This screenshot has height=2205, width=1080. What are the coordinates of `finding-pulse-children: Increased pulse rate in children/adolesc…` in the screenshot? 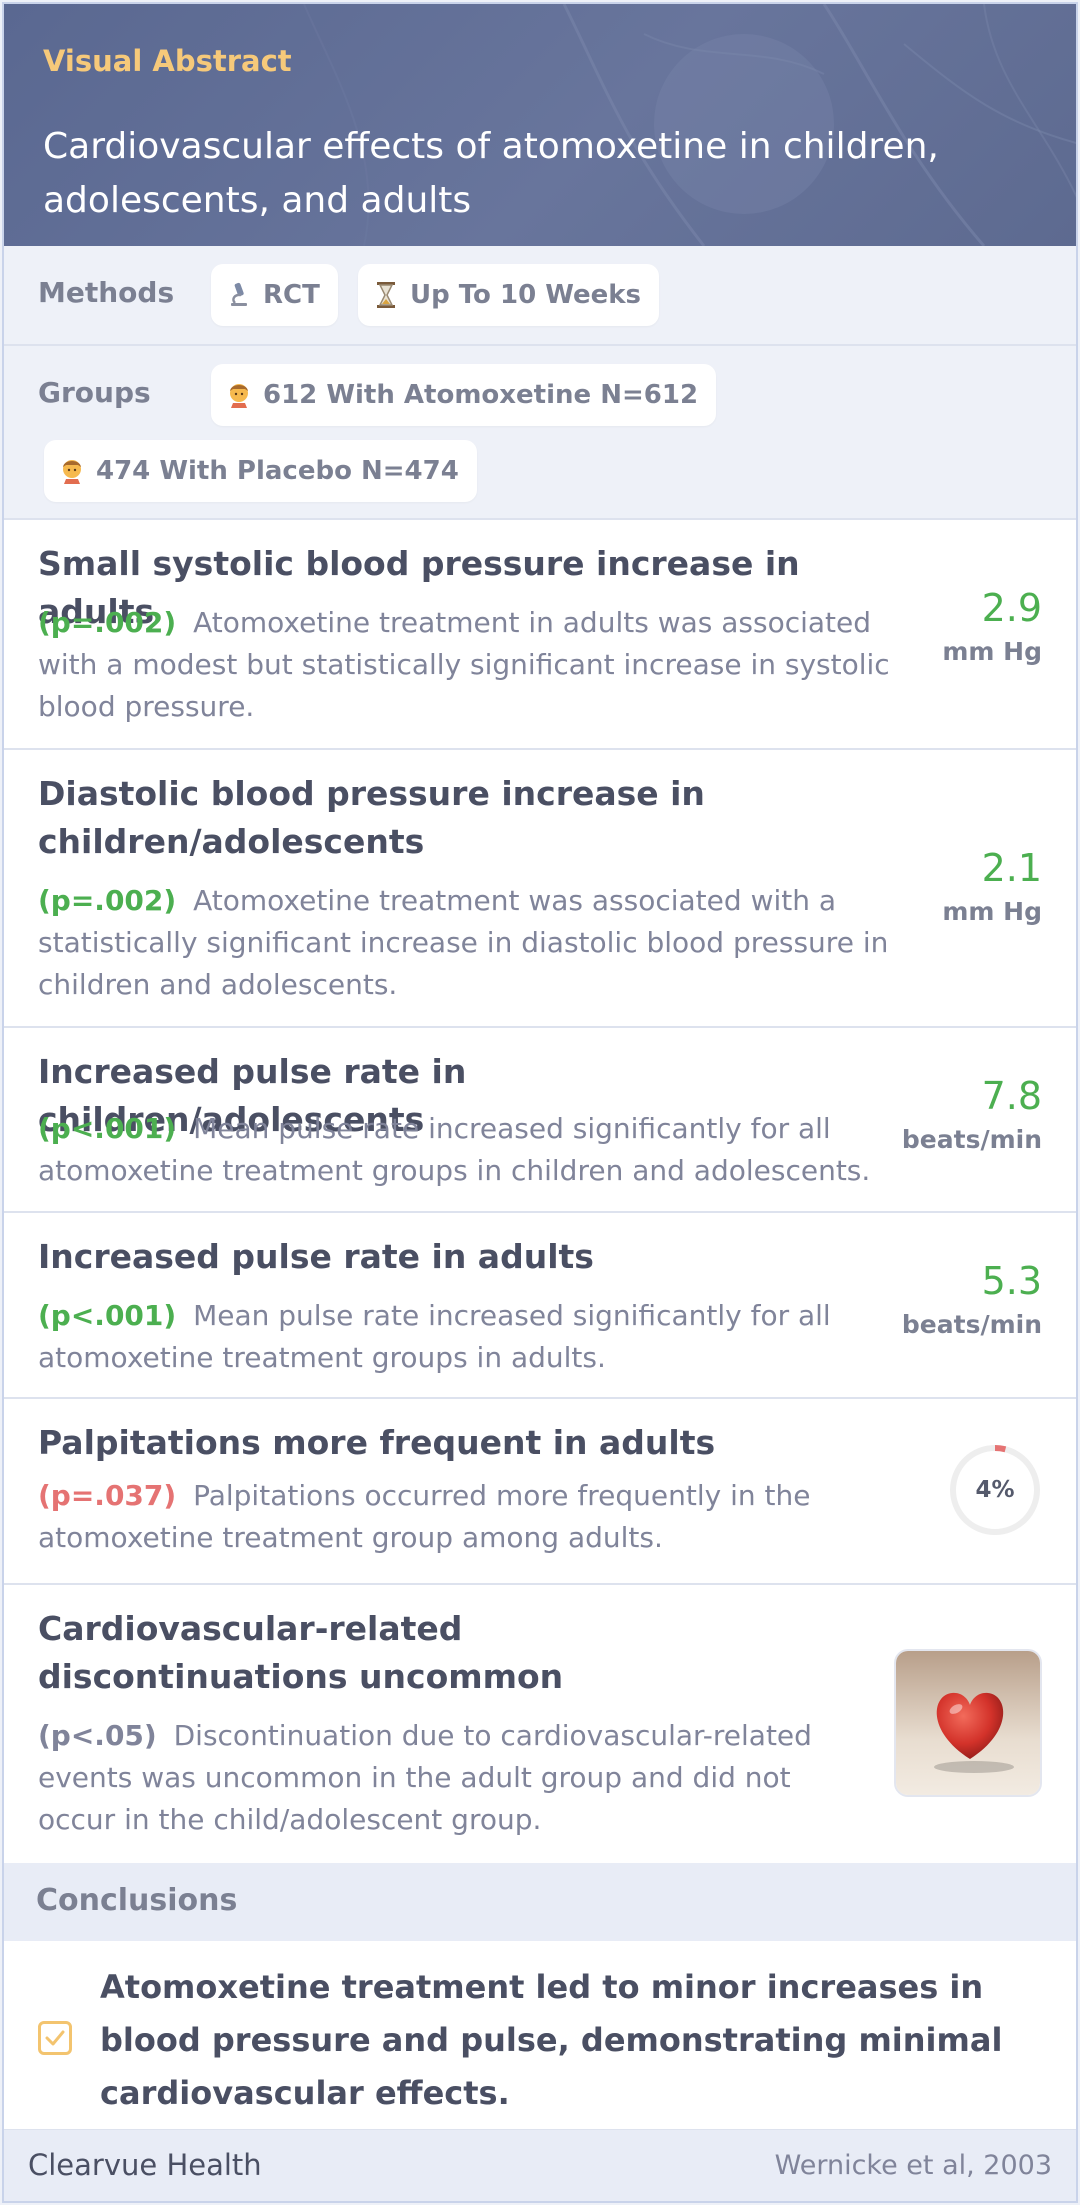 It's located at (540, 1120).